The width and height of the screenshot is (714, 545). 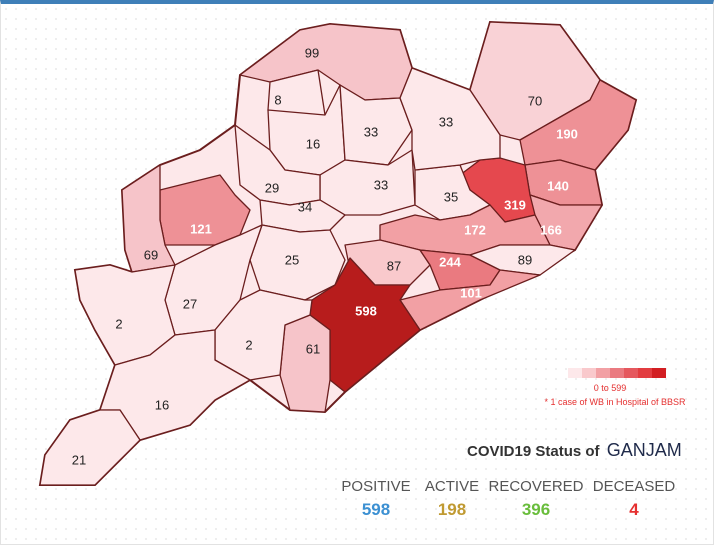 I want to click on district-3-value: 16, so click(x=313, y=143).